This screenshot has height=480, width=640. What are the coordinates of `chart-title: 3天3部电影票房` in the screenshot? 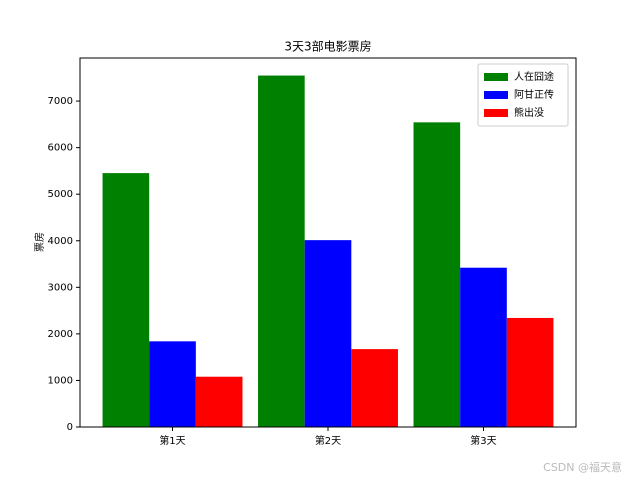 It's located at (327, 46).